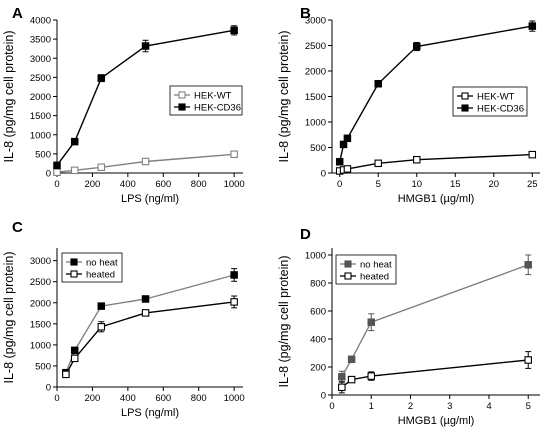 This screenshot has width=550, height=429. Describe the element at coordinates (150, 413) in the screenshot. I see `x-axis-label: LPS (ng/ml)` at that location.